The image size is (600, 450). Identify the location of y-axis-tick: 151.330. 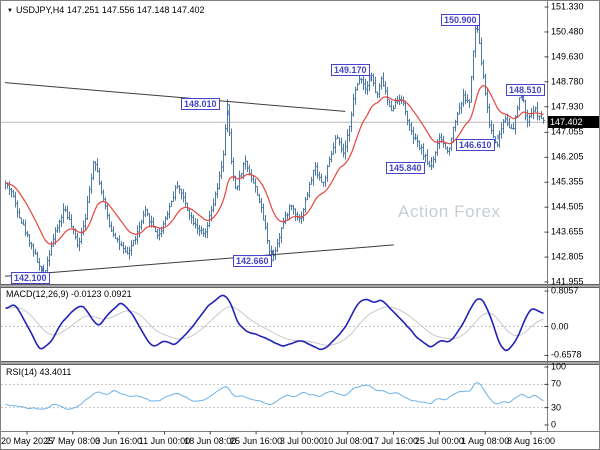
(567, 6).